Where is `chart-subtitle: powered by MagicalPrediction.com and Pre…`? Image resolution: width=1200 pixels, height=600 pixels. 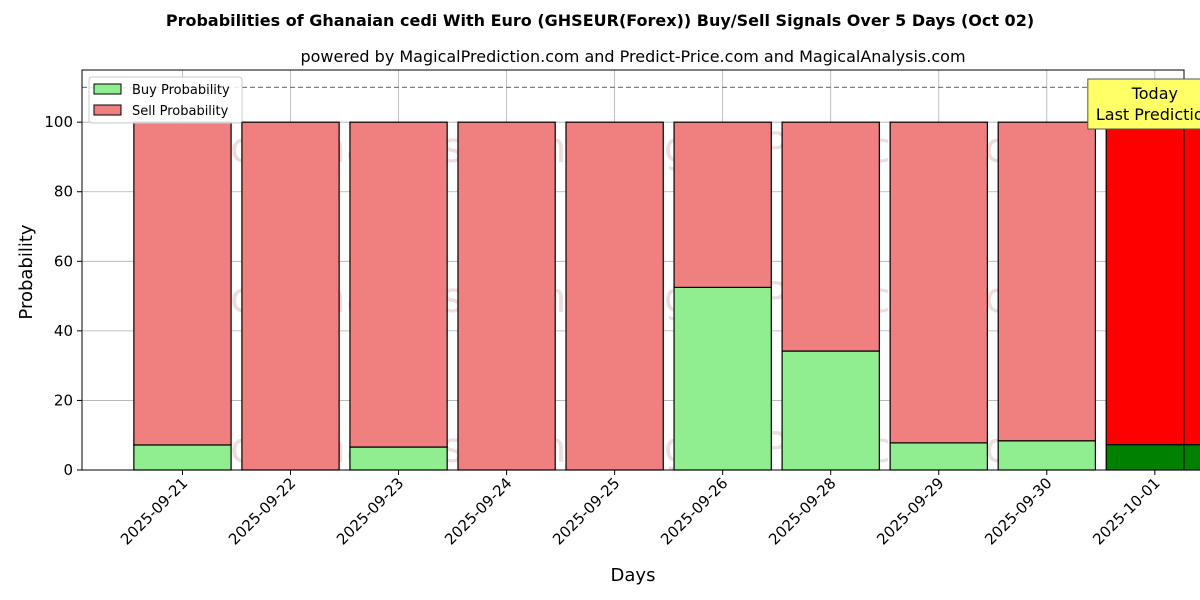
chart-subtitle: powered by MagicalPrediction.com and Pre… is located at coordinates (632, 56).